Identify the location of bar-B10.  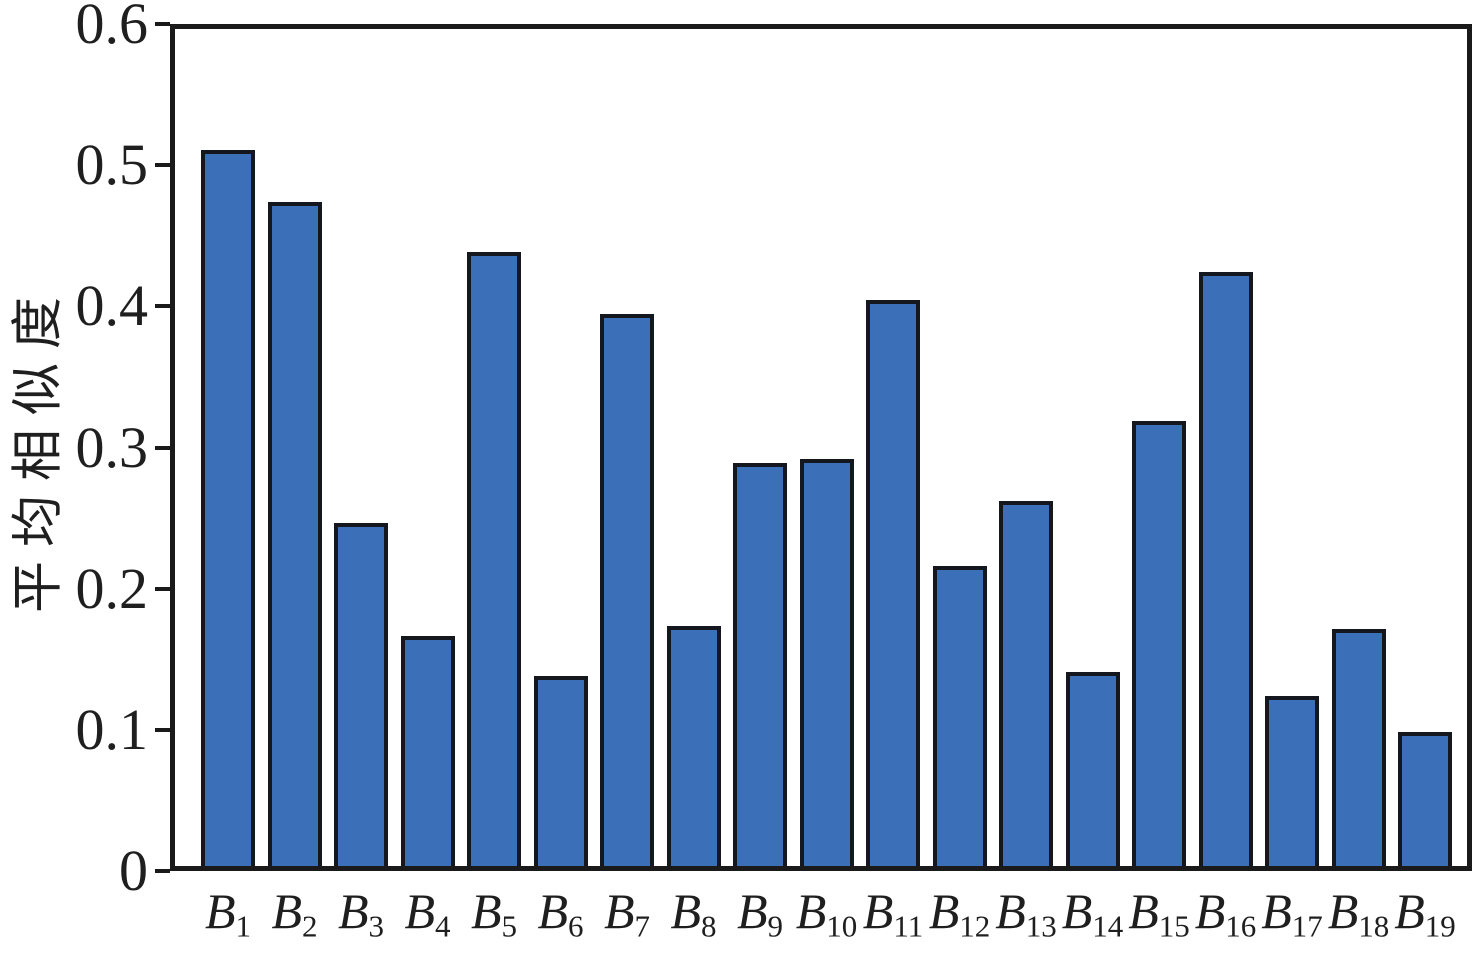
(826, 662).